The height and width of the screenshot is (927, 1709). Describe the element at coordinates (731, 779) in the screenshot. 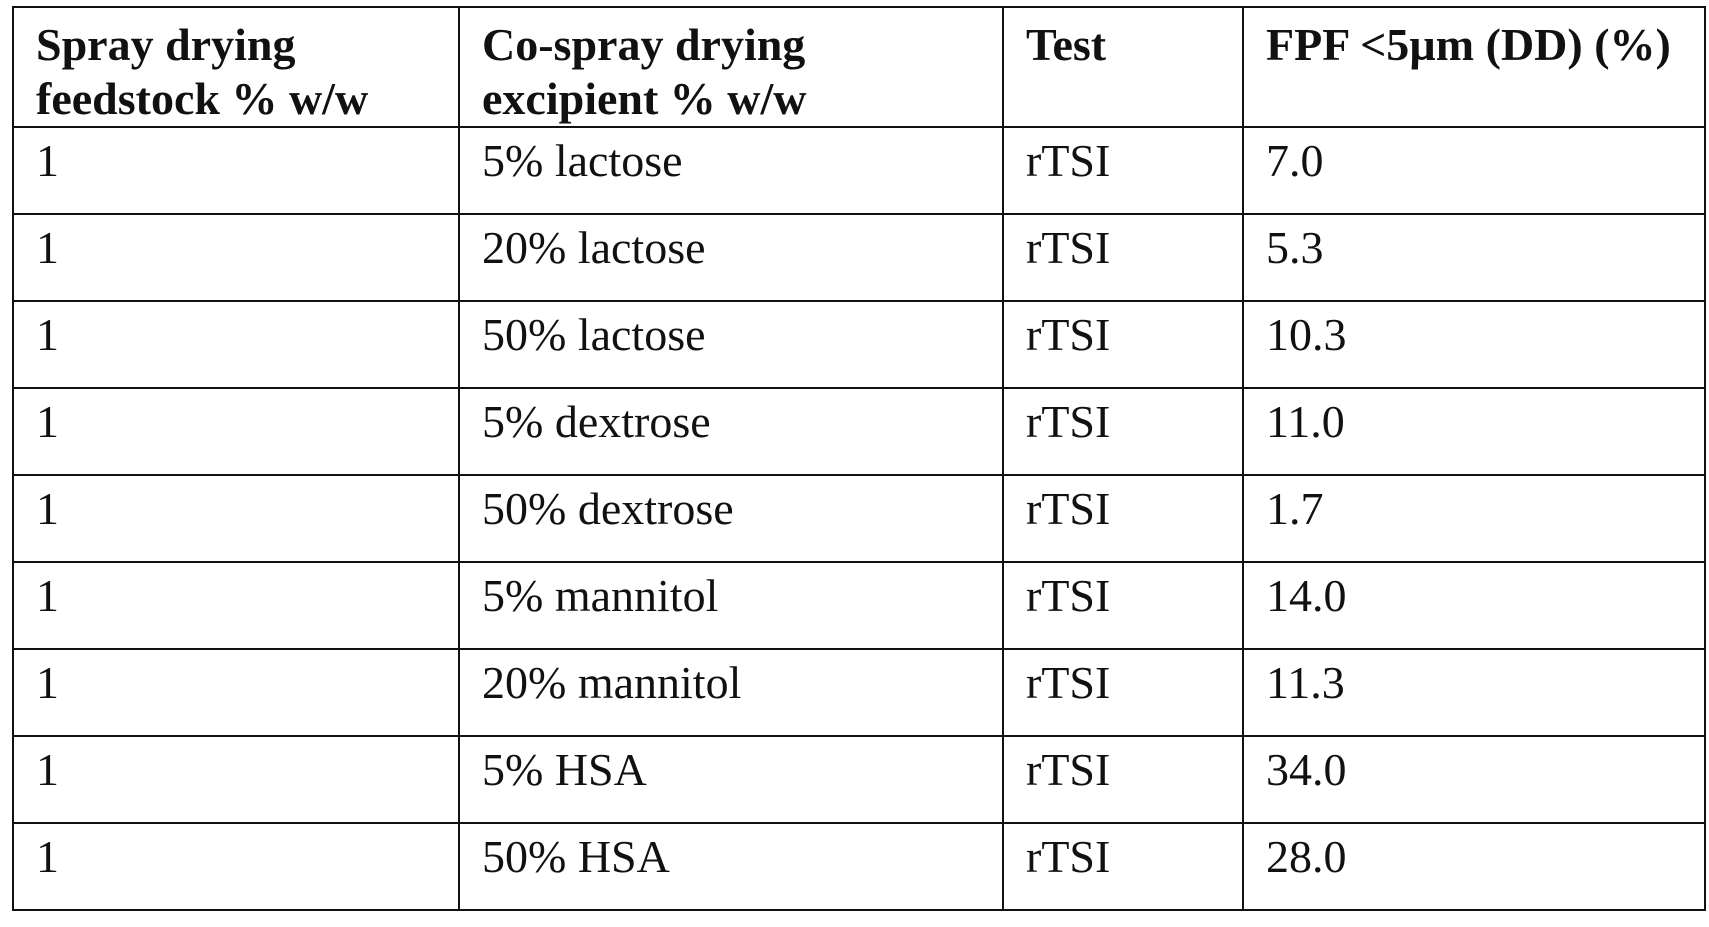

I see `cell-excipient: 5% HSA` at that location.